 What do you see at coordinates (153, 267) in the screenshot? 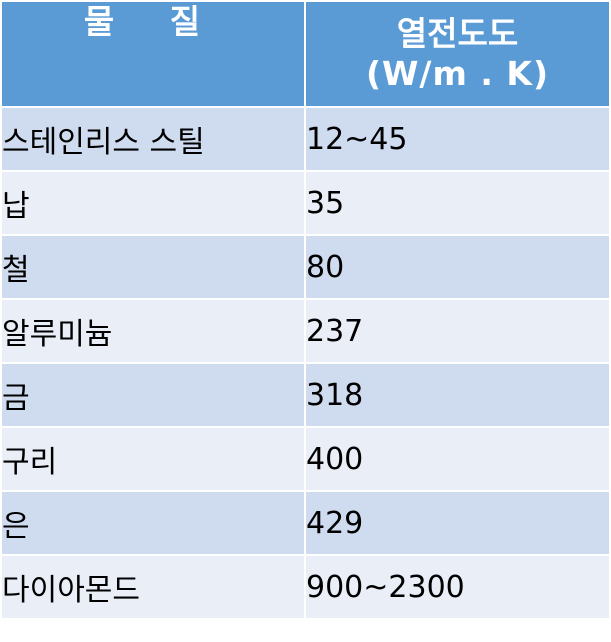
I see `material-cell: 철` at bounding box center [153, 267].